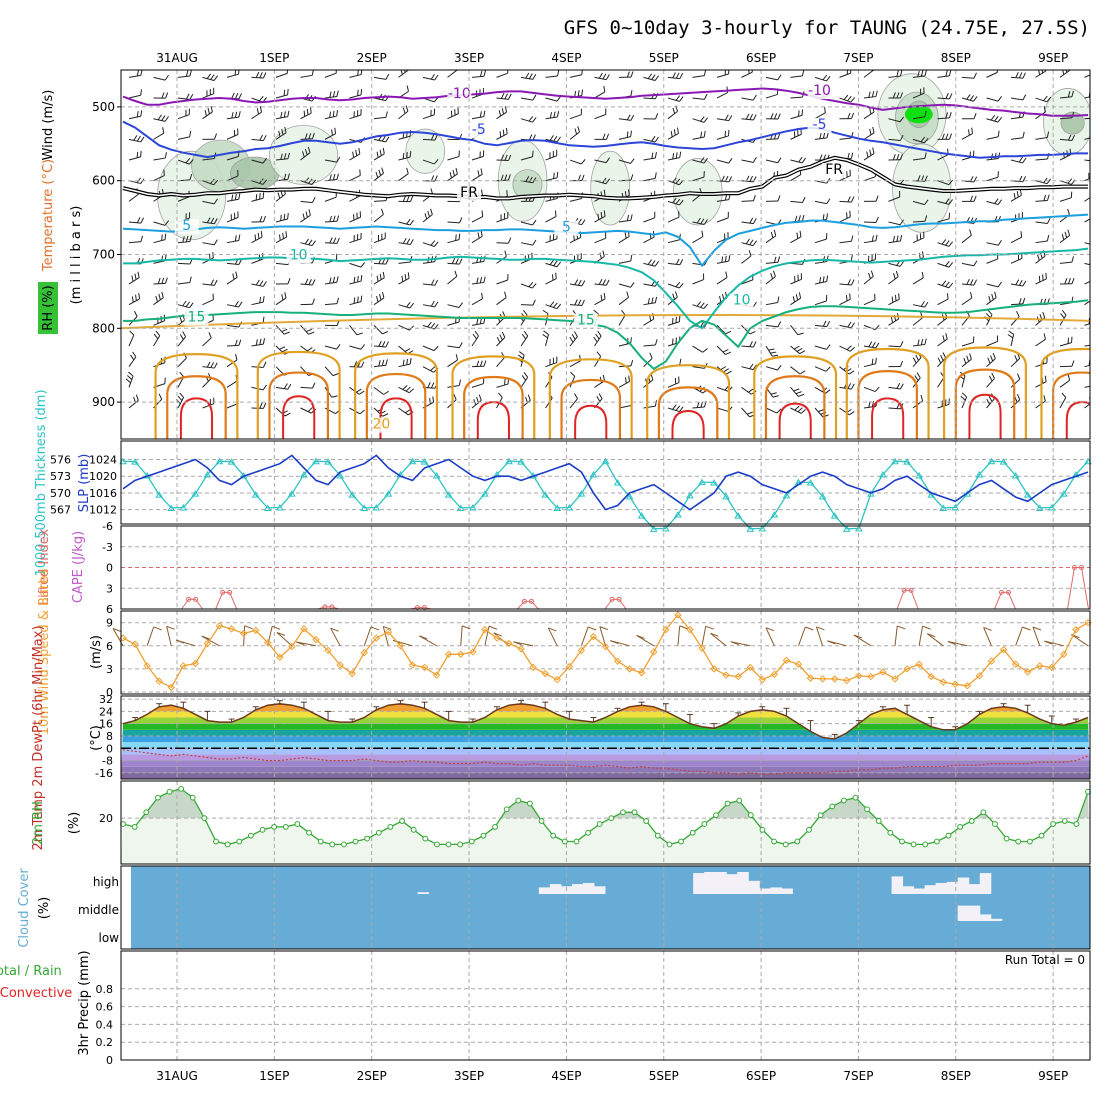 The image size is (1100, 1100). What do you see at coordinates (795, 397) in the screenshot?
I see `warm-isotherm` at bounding box center [795, 397].